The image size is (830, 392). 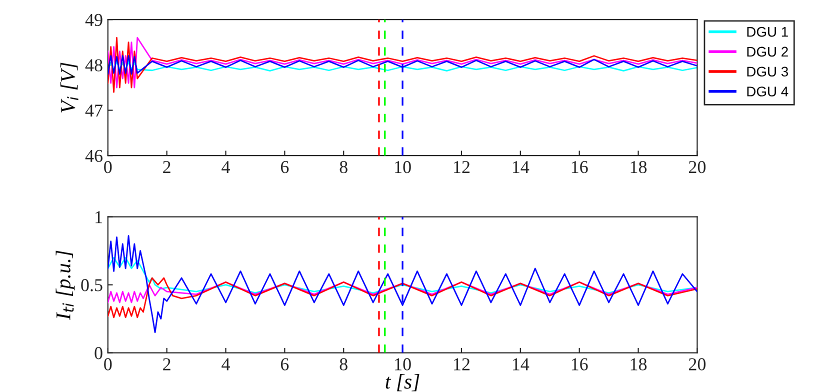 I want to click on y-axis-title: I$_{ti}$ [p.u.], so click(x=65, y=285).